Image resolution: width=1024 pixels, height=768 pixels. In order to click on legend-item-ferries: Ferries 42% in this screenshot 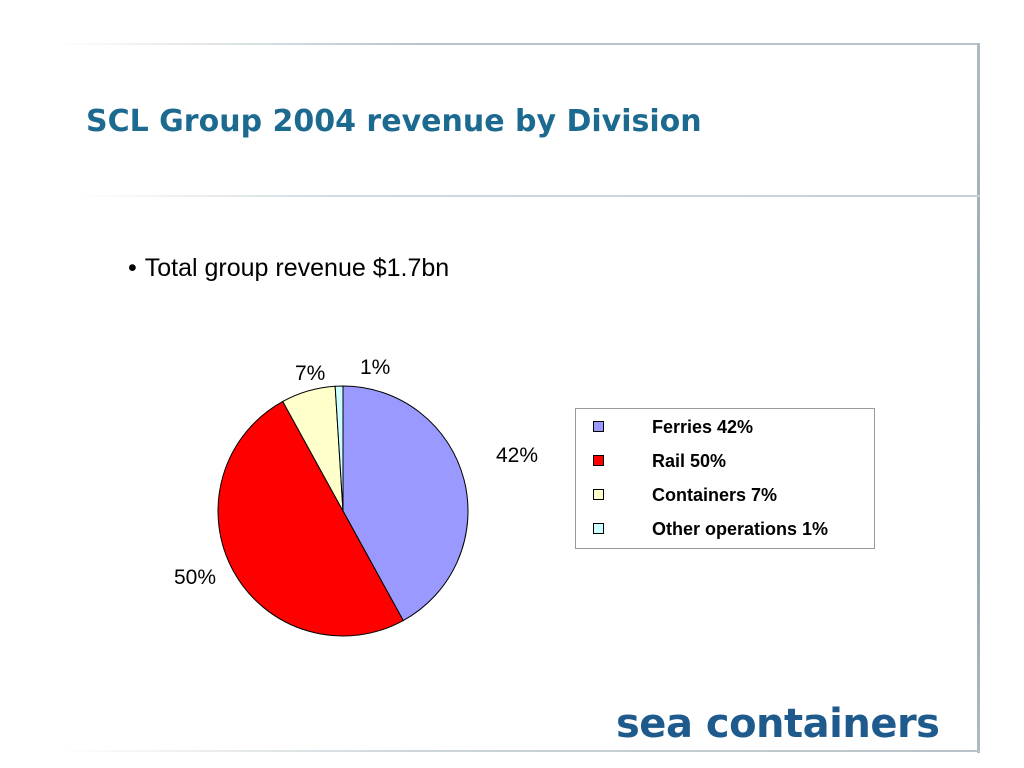, I will do `click(725, 427)`.